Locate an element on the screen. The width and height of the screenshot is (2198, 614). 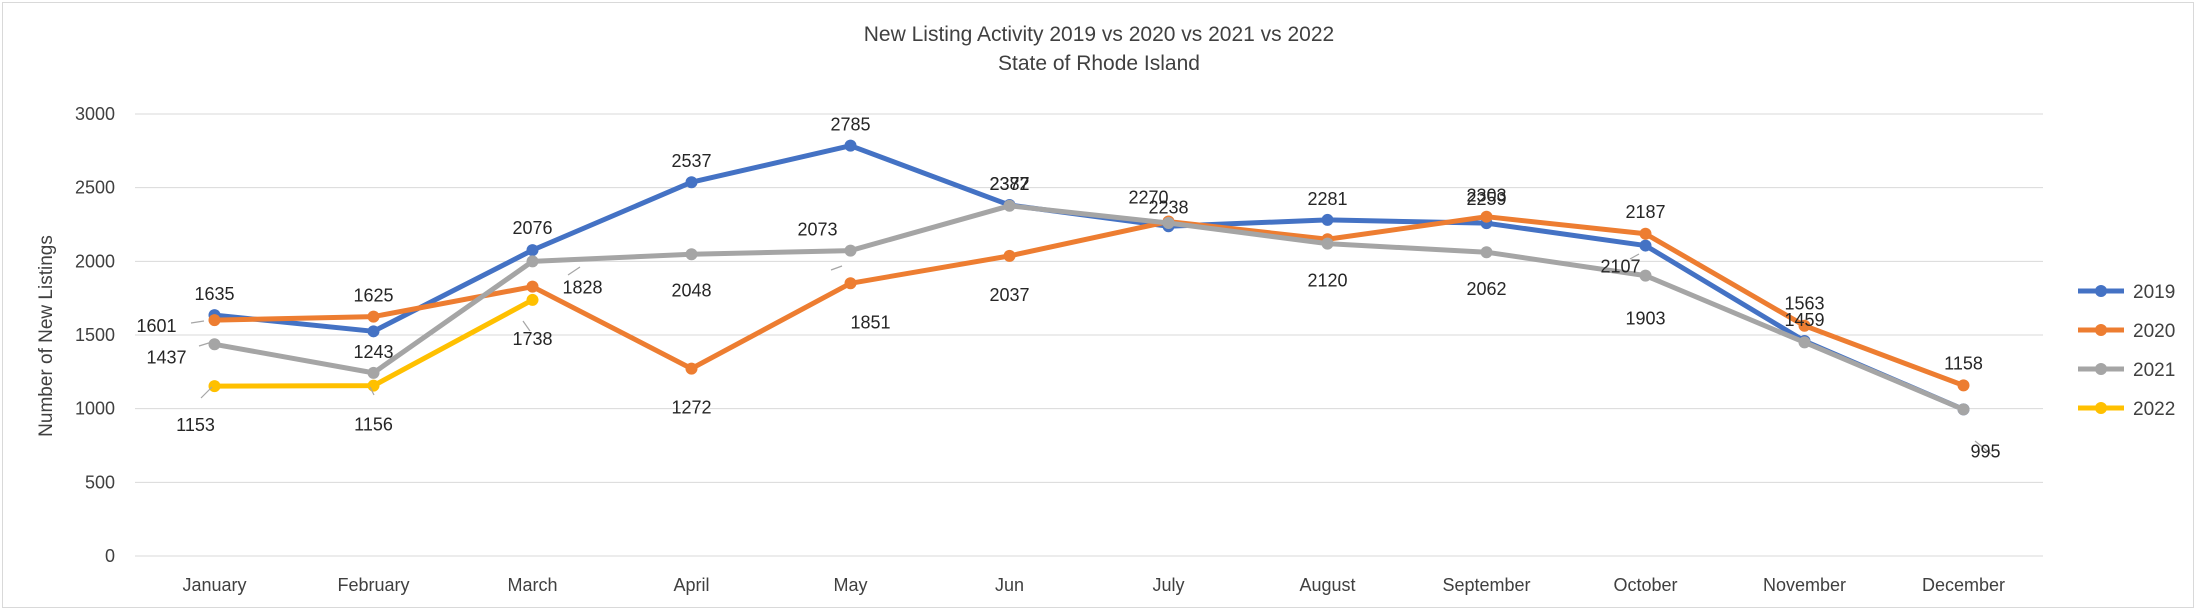
legend-label: 2021 is located at coordinates (2154, 370).